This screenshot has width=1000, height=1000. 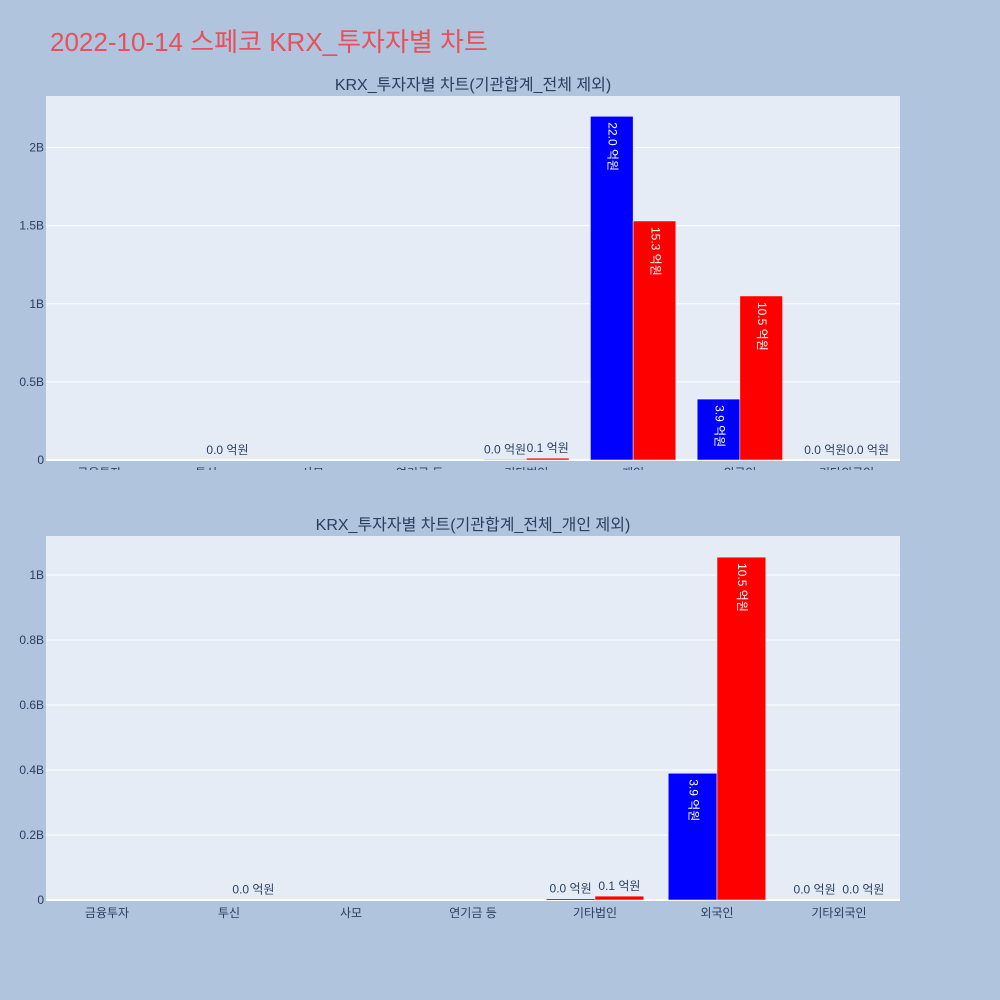 I want to click on y-tick-label: 0.5B, so click(x=31, y=382).